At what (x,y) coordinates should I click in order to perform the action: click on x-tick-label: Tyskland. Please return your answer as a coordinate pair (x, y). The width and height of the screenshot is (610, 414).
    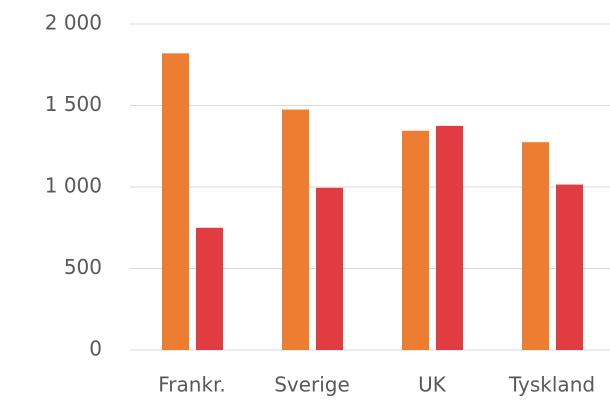
    Looking at the image, I should click on (551, 385).